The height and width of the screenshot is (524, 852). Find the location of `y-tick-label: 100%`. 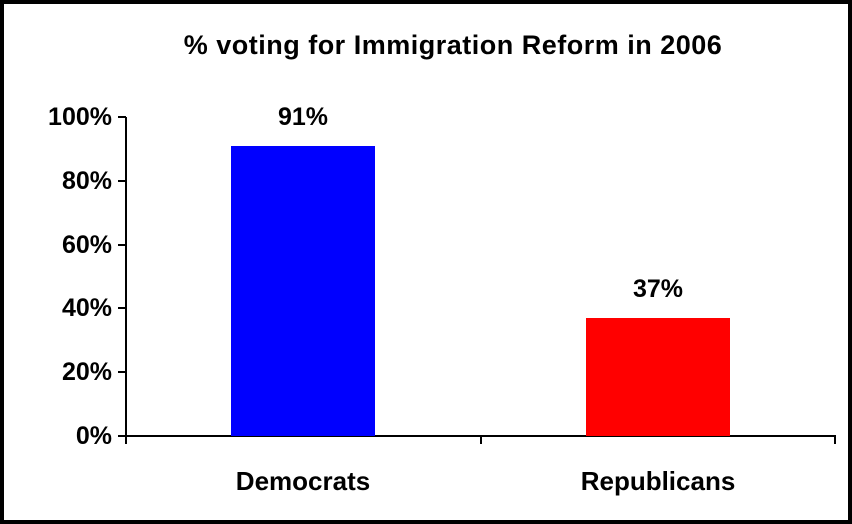

y-tick-label: 100% is located at coordinates (80, 117).